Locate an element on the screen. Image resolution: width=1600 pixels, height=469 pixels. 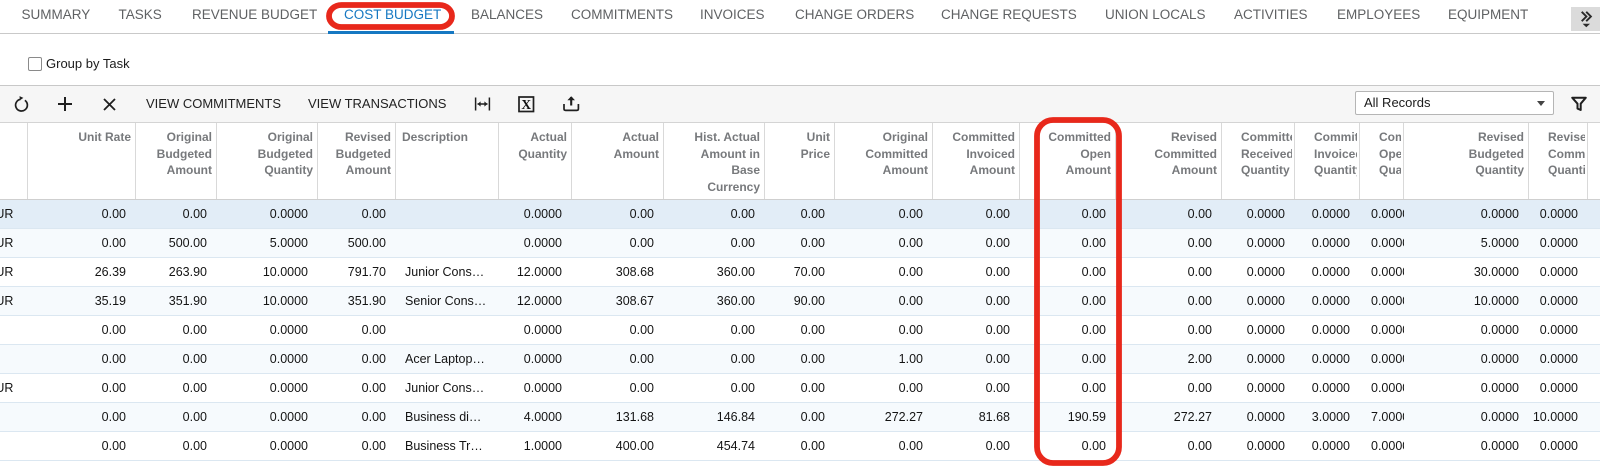
svg-text: X is located at coordinates (526, 104).